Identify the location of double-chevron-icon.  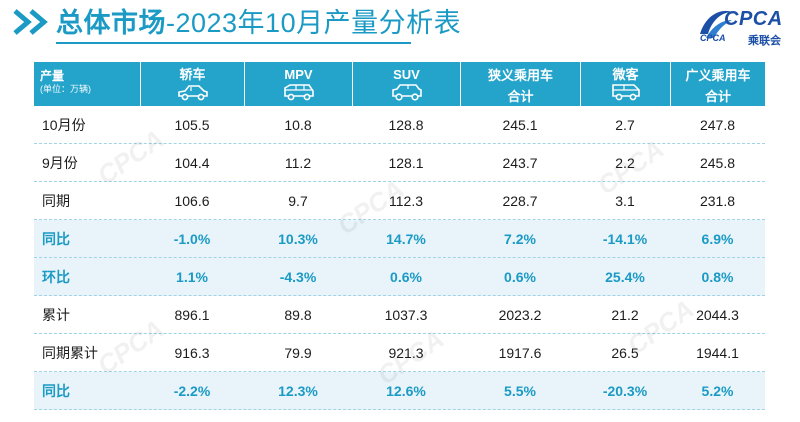
(30, 22).